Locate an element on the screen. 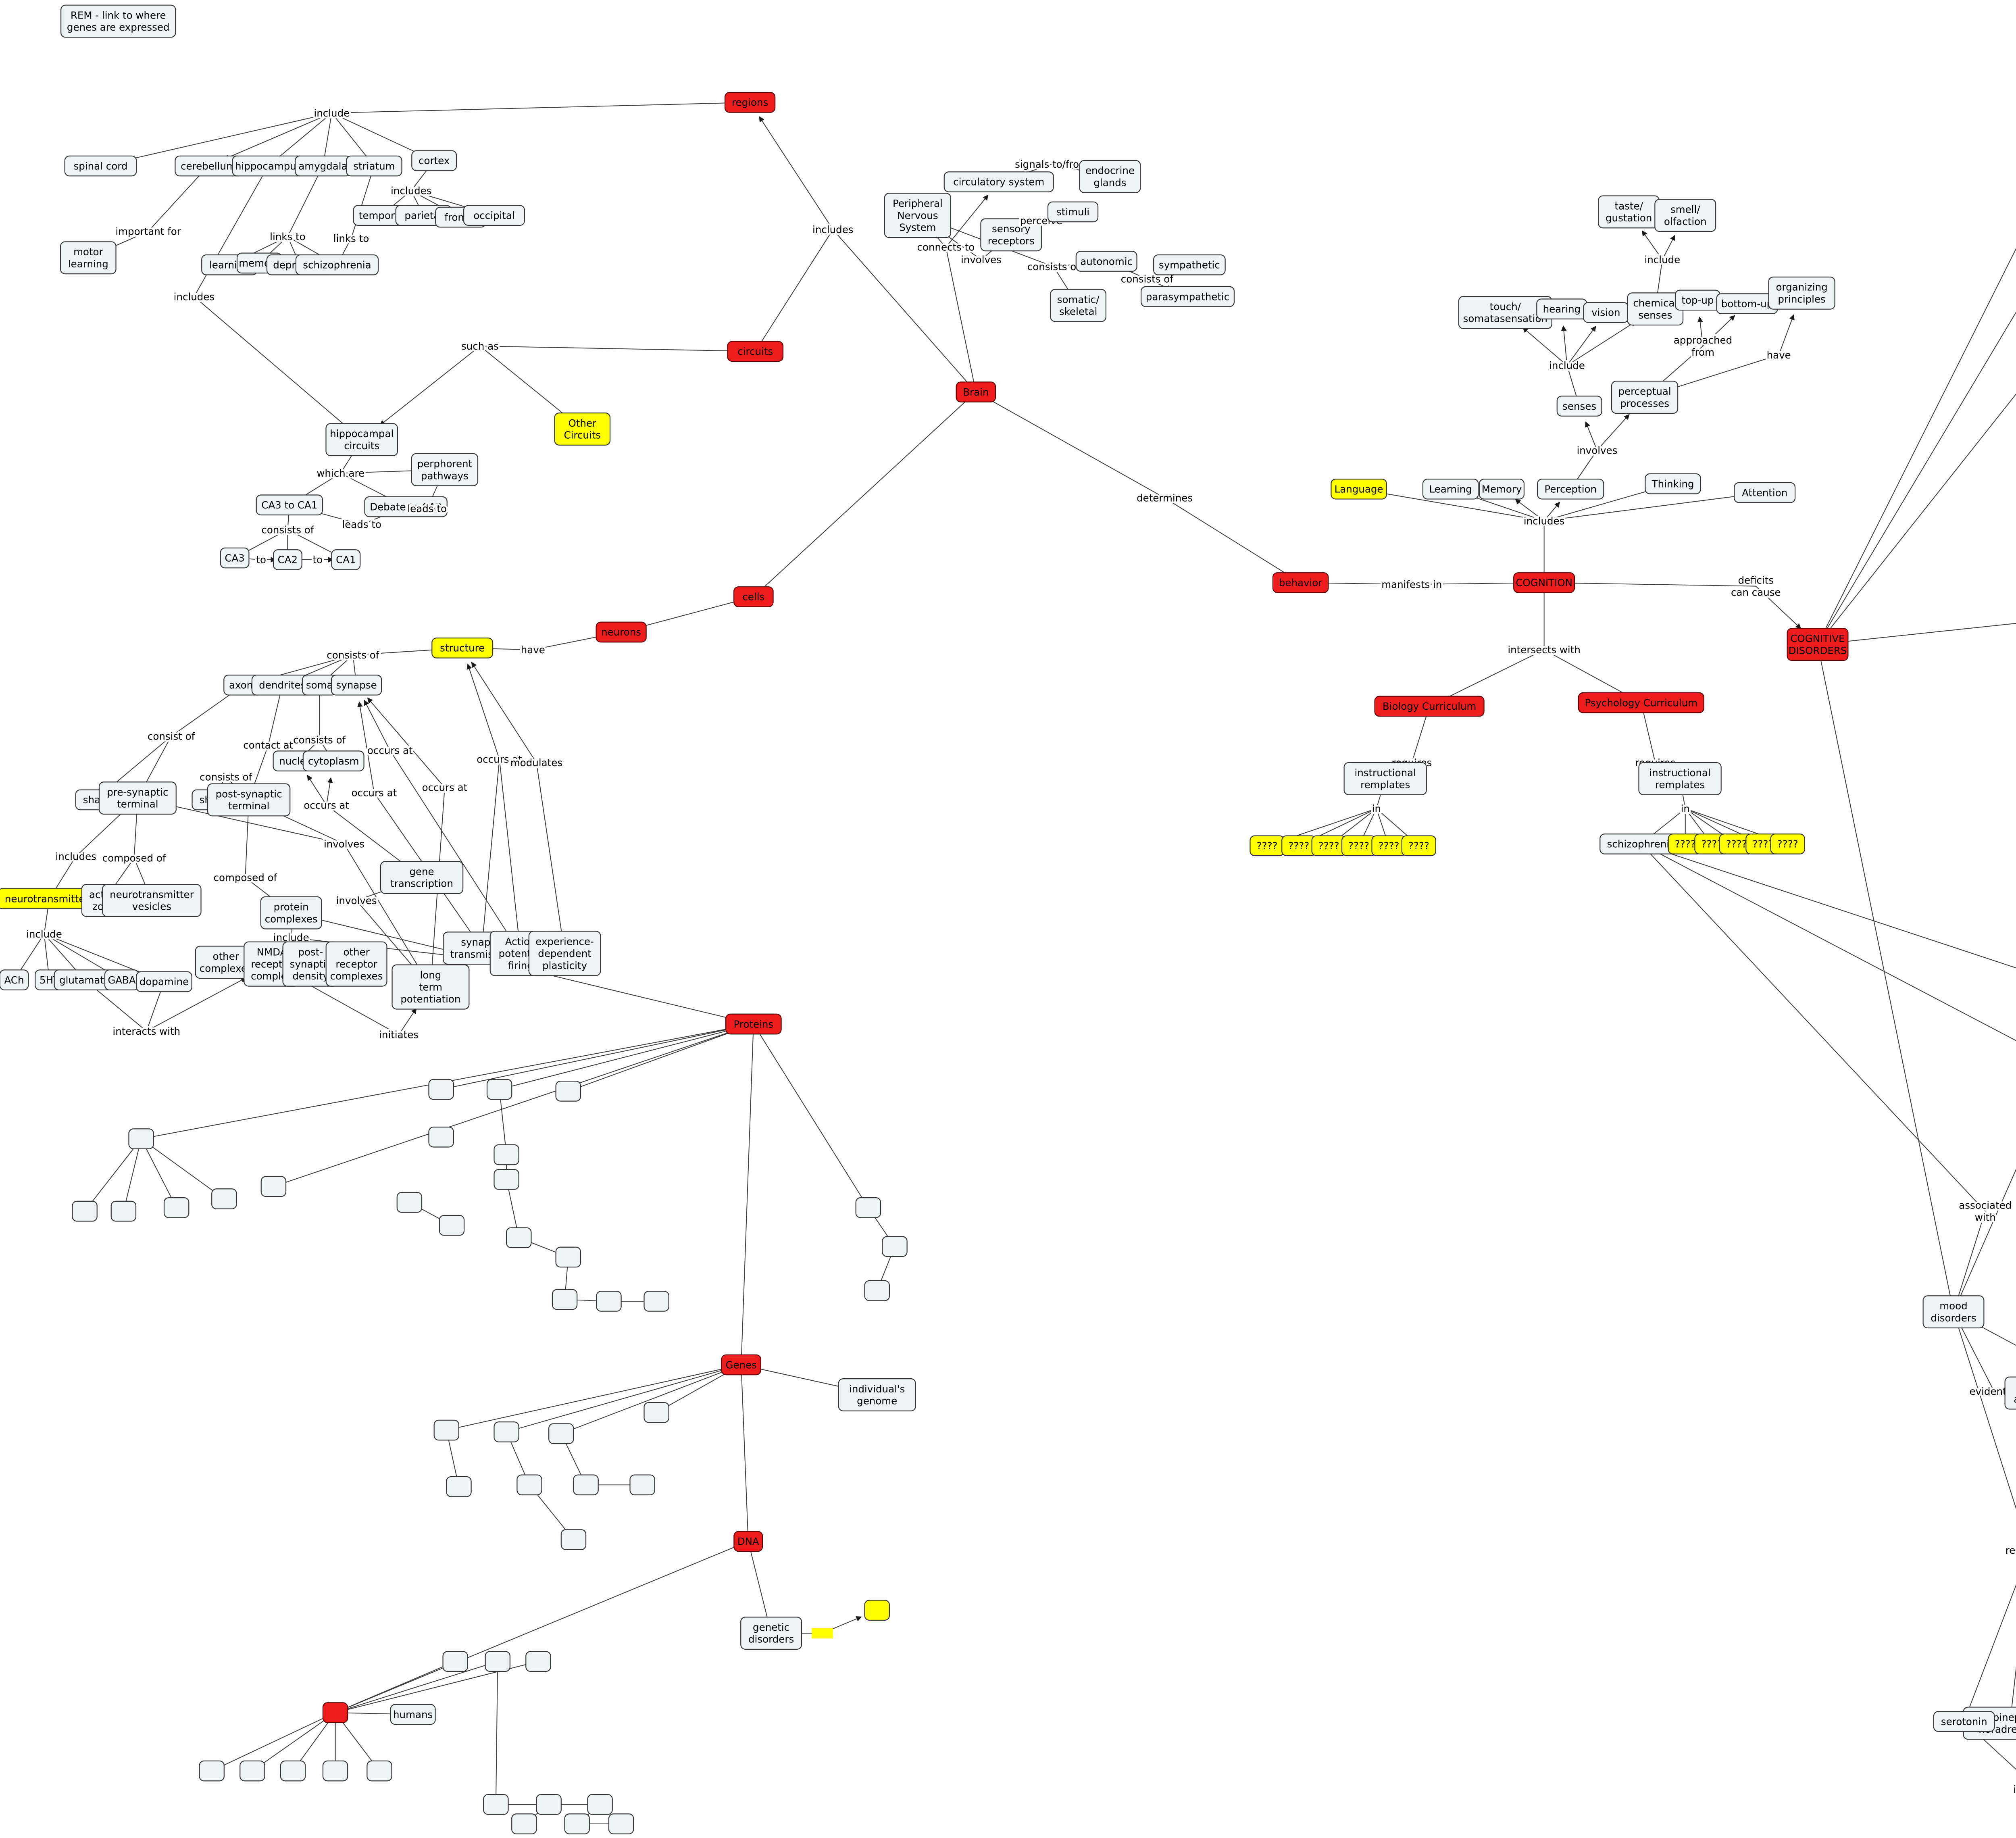 This screenshot has height=1838, width=2016. concept-node-g6 is located at coordinates (586, 1485).